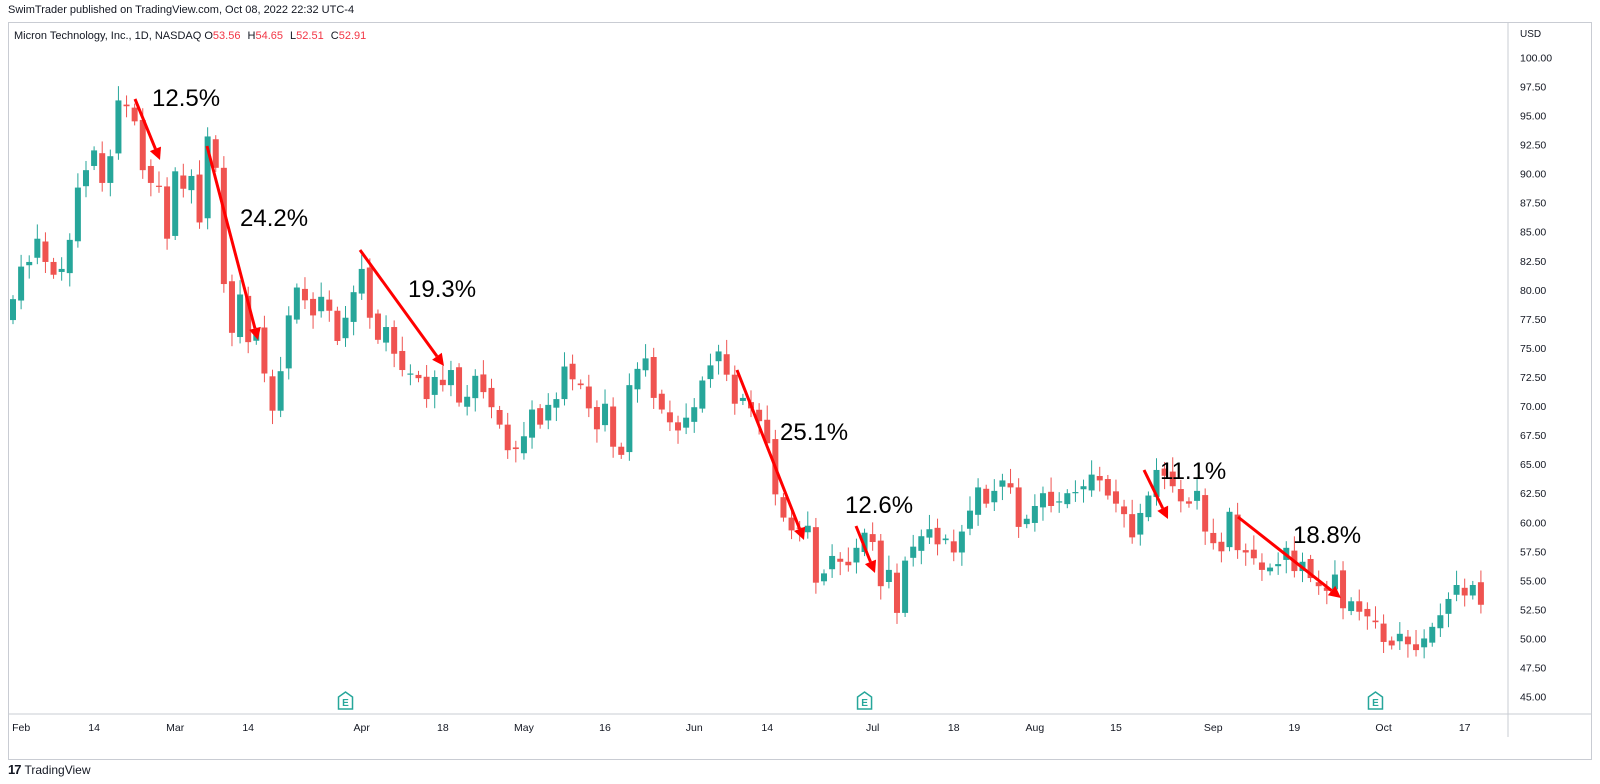 This screenshot has height=784, width=1600. What do you see at coordinates (605, 728) in the screenshot?
I see `x-tick-label: 16` at bounding box center [605, 728].